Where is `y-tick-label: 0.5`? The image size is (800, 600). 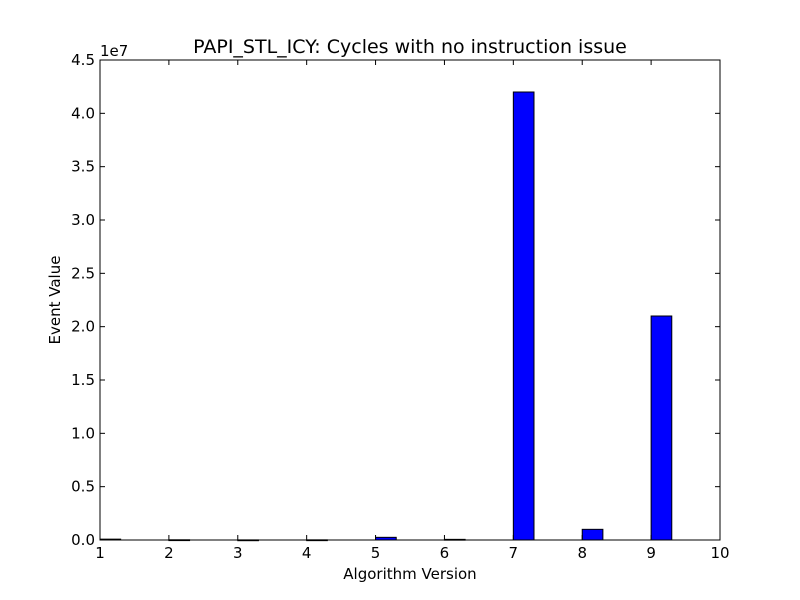 y-tick-label: 0.5 is located at coordinates (83, 487).